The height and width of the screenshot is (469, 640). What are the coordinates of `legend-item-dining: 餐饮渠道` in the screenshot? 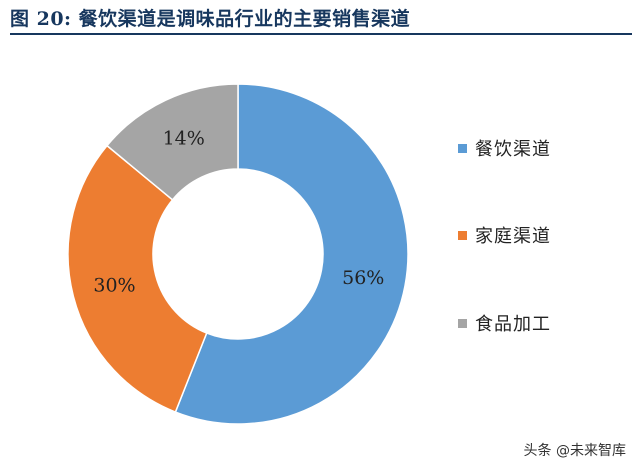 It's located at (504, 148).